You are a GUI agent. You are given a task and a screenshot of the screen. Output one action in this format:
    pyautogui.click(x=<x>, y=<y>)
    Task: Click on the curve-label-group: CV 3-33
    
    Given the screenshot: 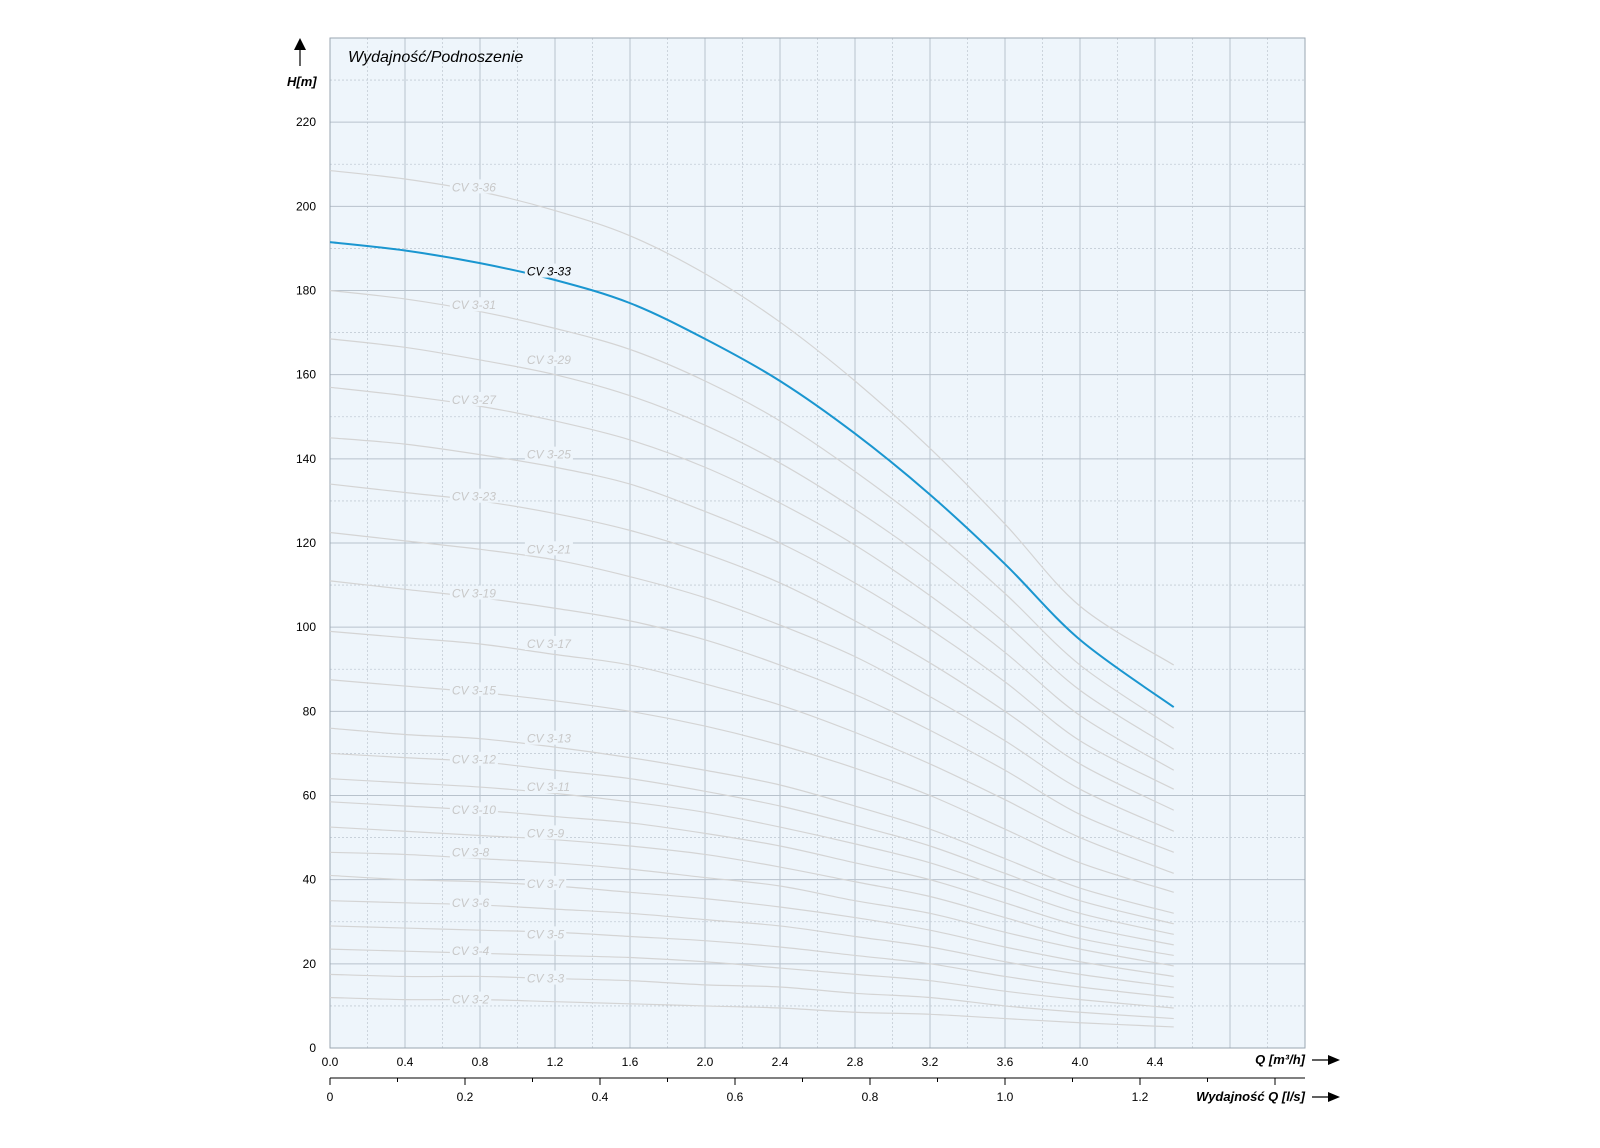 What is the action you would take?
    pyautogui.click(x=548, y=271)
    